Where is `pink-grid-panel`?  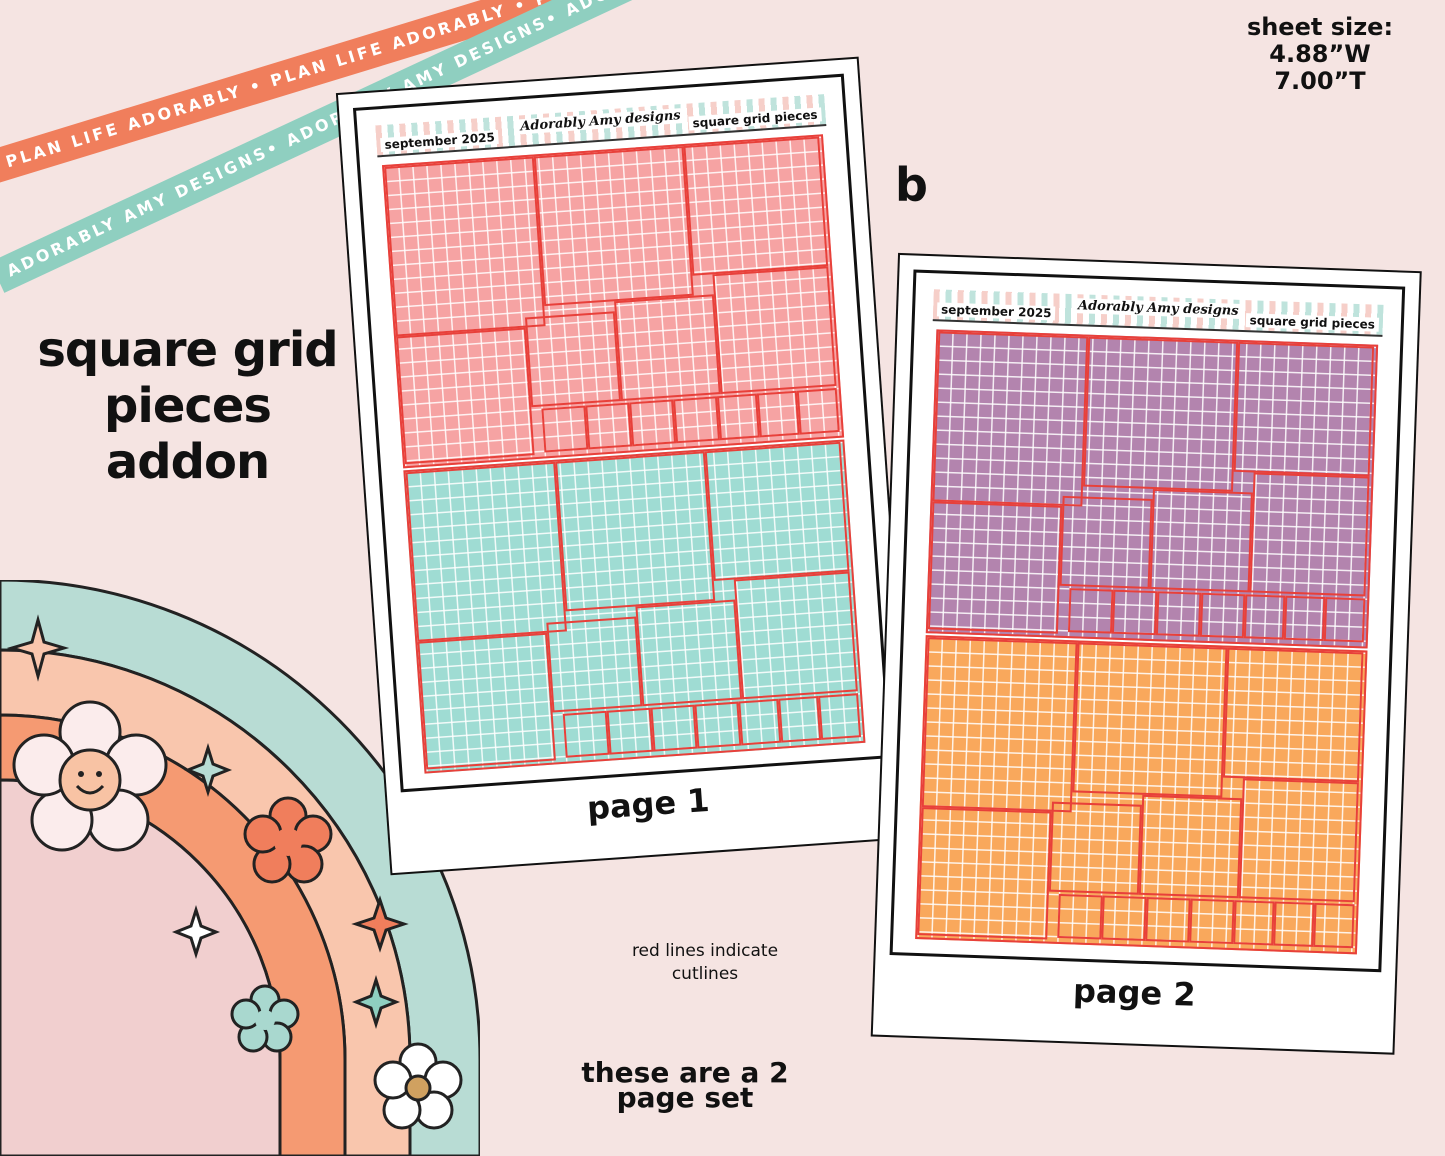
pink-grid-panel is located at coordinates (613, 301).